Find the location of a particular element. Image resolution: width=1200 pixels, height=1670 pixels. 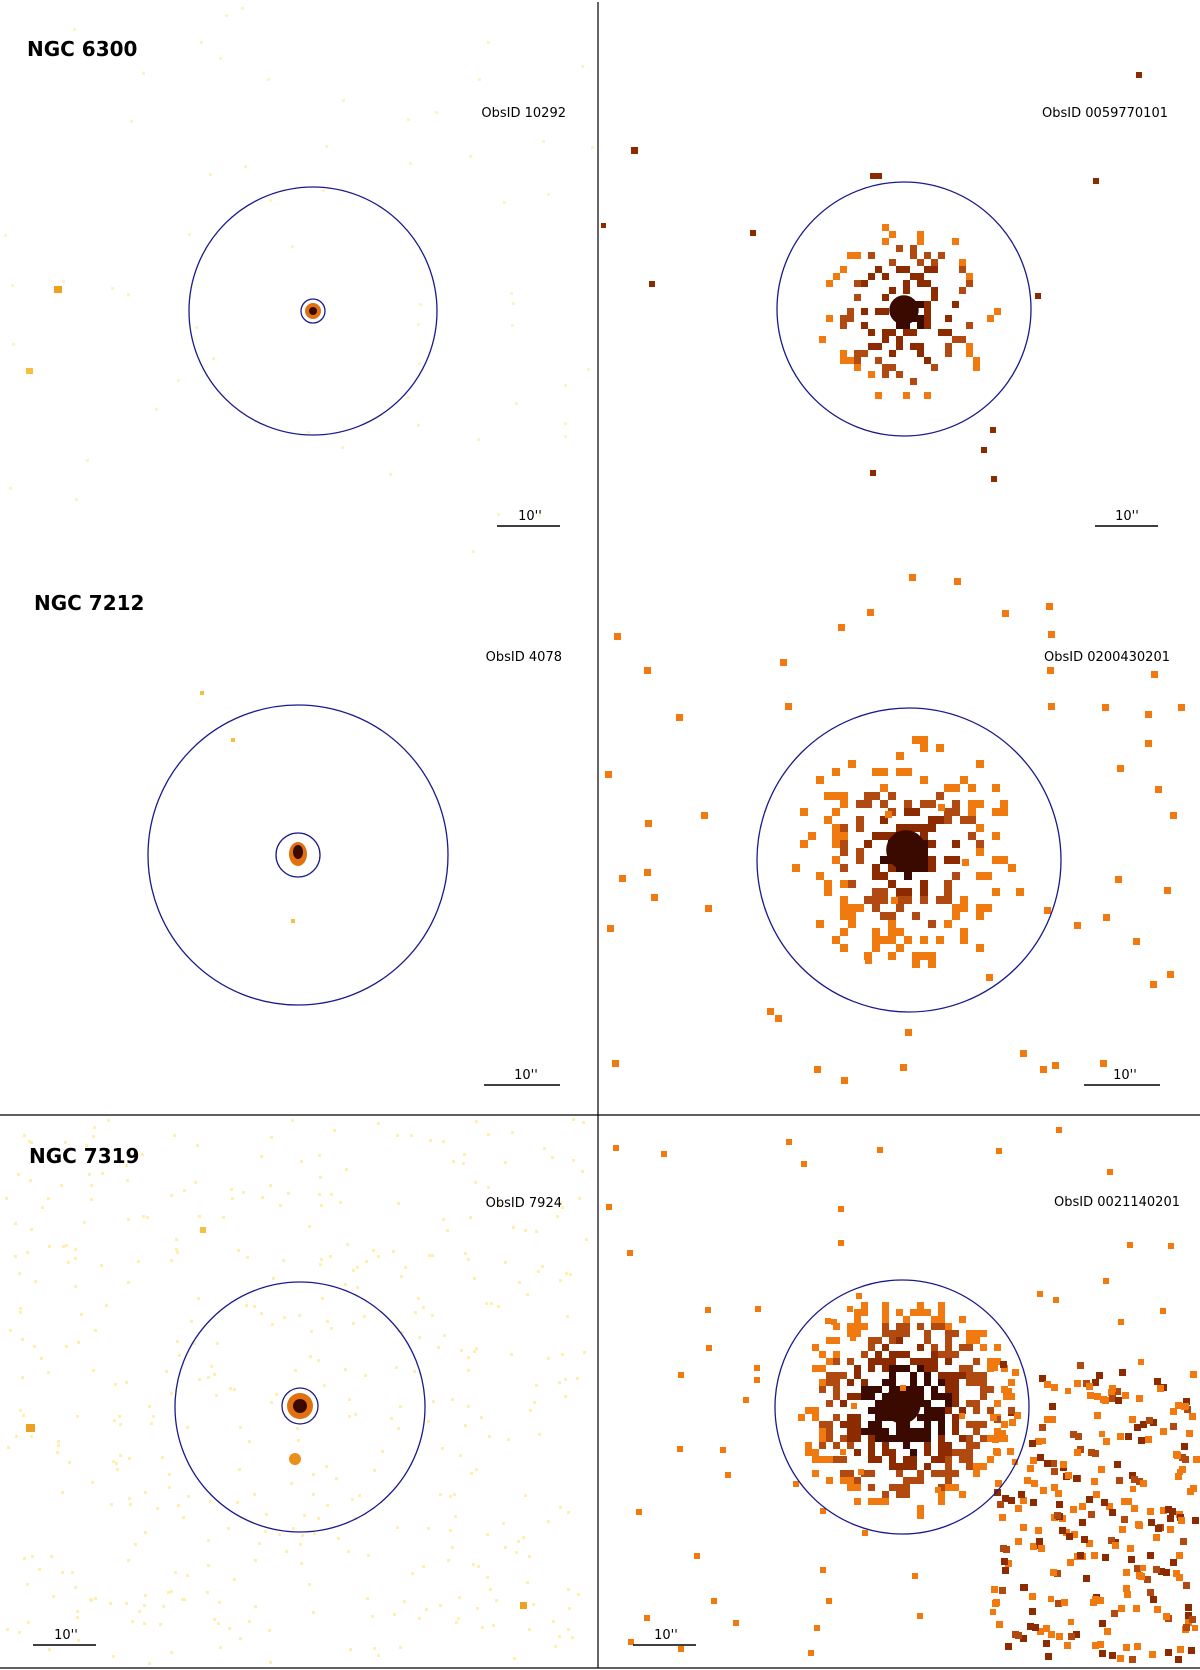

xmm-outlier-pixels is located at coordinates (895, 829).